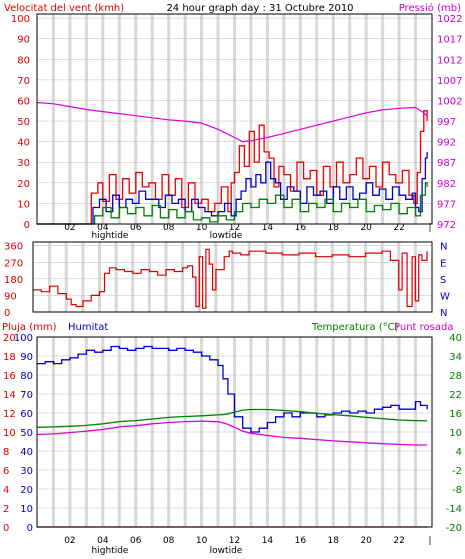  I want to click on temperature-tick-label: 22, so click(455, 395).